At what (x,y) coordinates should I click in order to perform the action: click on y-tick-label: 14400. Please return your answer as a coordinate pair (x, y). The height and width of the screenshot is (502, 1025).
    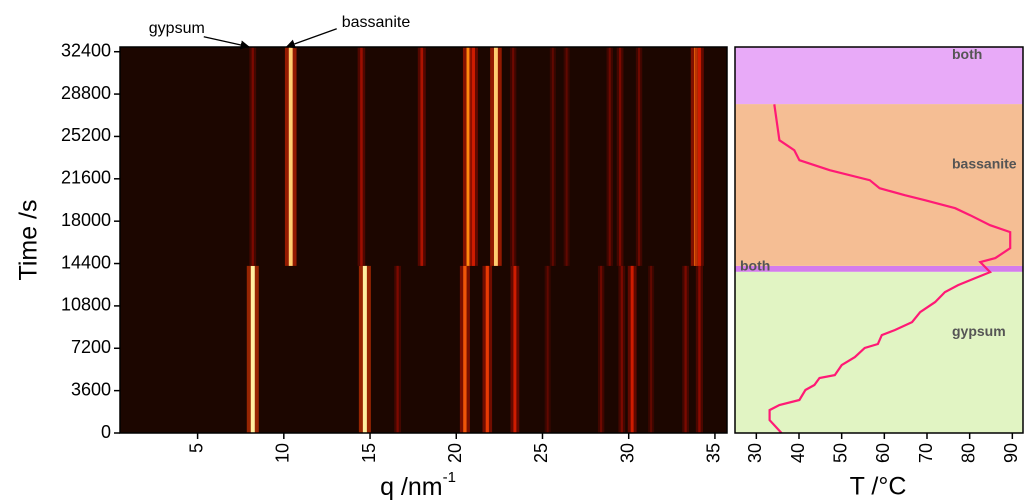
    Looking at the image, I should click on (86, 262).